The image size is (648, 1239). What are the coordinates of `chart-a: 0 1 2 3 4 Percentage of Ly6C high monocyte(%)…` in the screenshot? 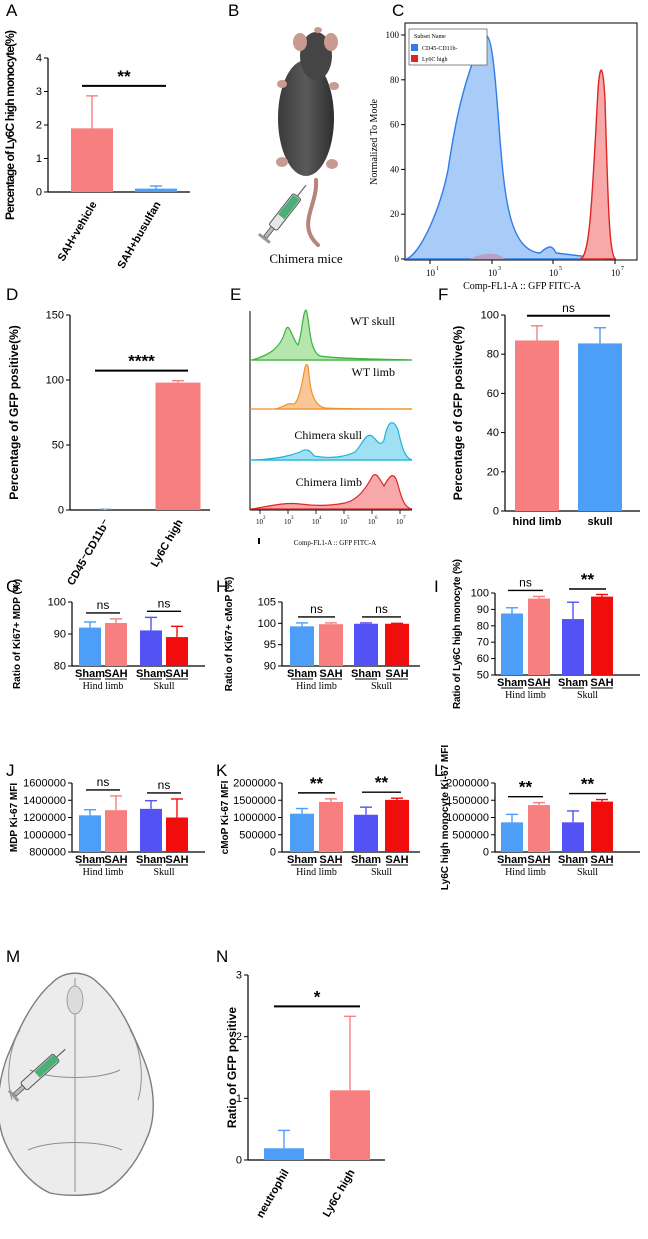 It's located at (96, 150).